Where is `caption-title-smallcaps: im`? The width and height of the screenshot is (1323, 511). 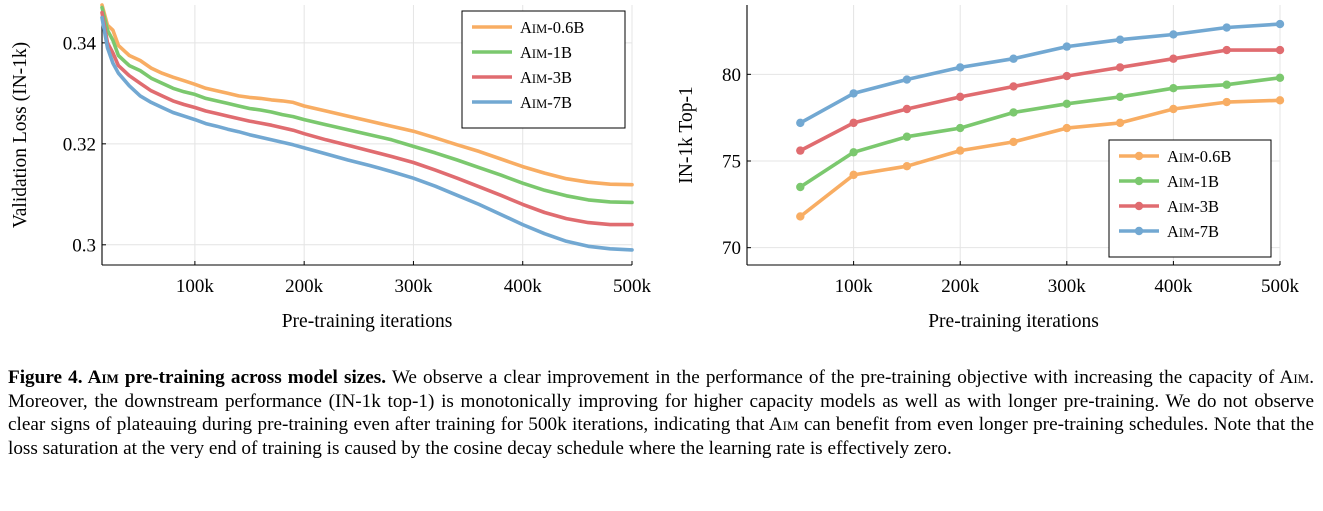
caption-title-smallcaps: im is located at coordinates (110, 377).